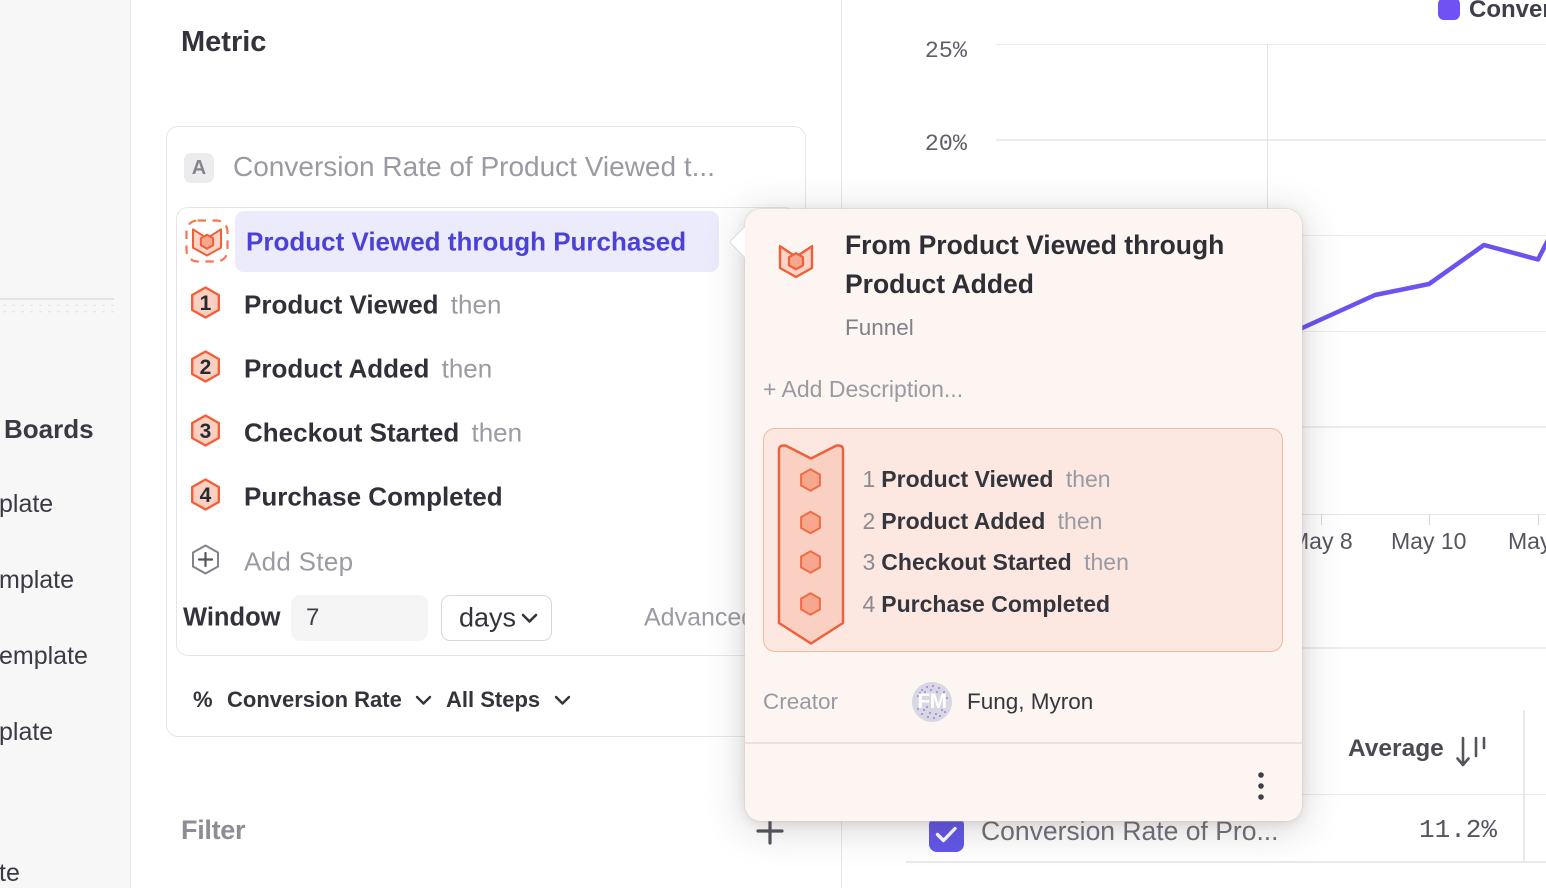  Describe the element at coordinates (206, 303) in the screenshot. I see `svg-text: 1` at that location.